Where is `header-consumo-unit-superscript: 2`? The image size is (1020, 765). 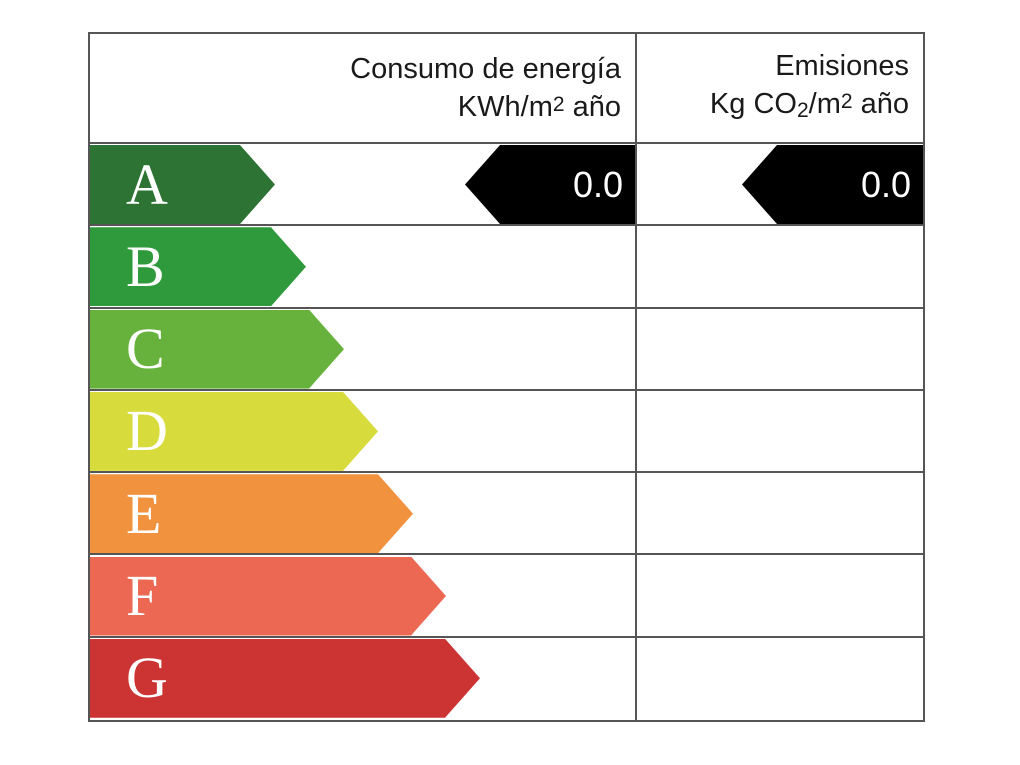 header-consumo-unit-superscript: 2 is located at coordinates (558, 104).